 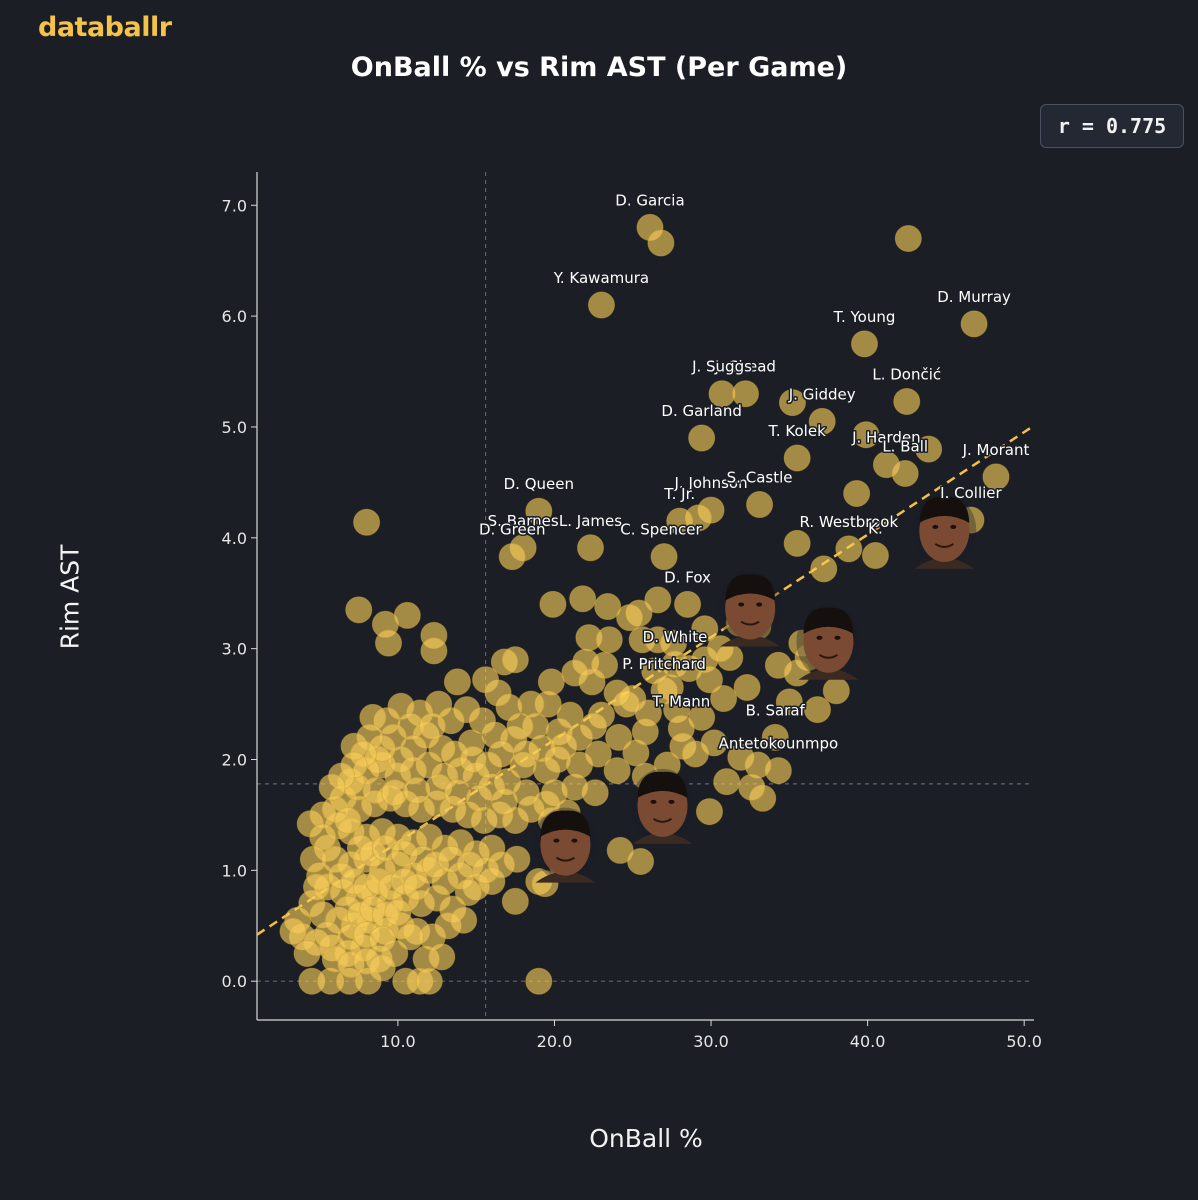 What do you see at coordinates (590, 521) in the screenshot?
I see `player-label: L. James` at bounding box center [590, 521].